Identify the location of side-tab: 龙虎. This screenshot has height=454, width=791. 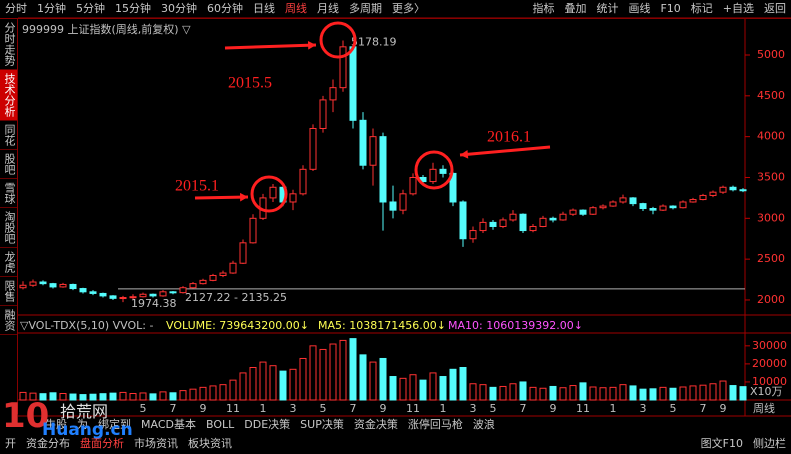
(8, 262).